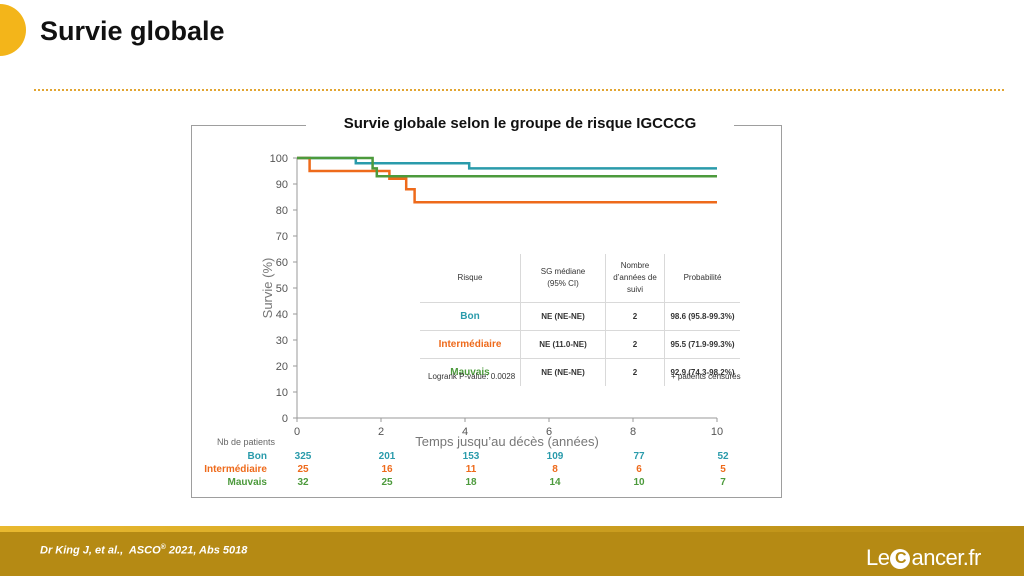  Describe the element at coordinates (282, 237) in the screenshot. I see `y-tick-label: 70` at that location.